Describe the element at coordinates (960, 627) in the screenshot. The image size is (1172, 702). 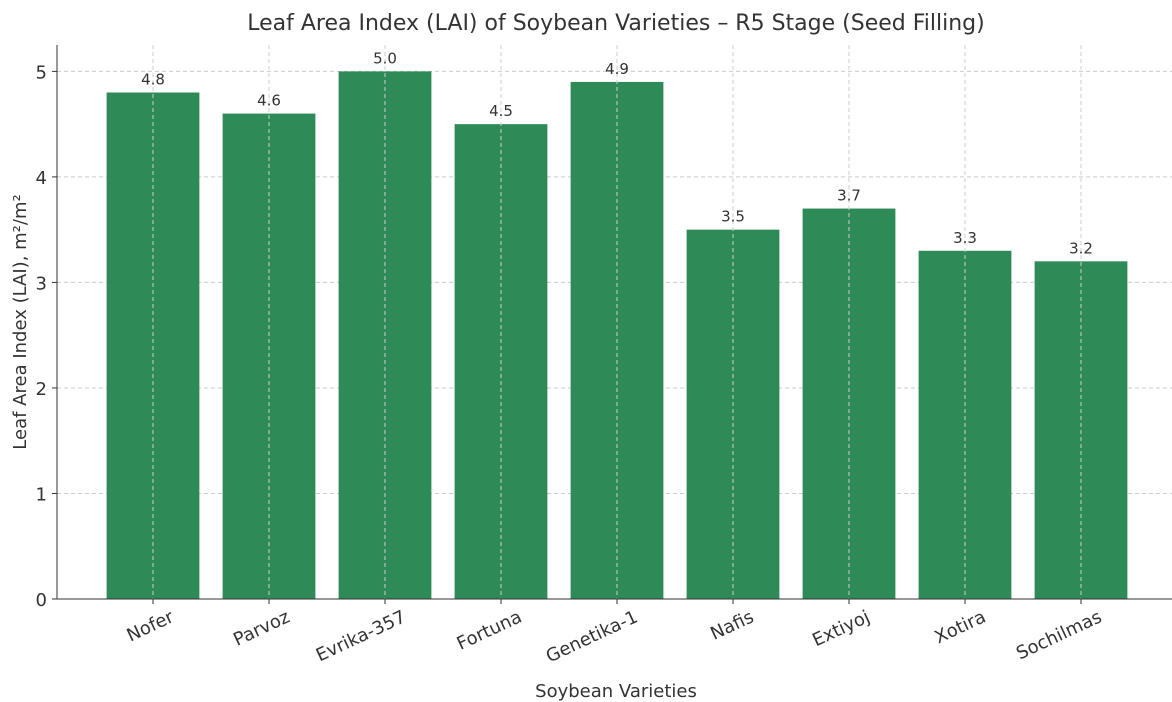
I see `x-tick-label: Xotira` at that location.